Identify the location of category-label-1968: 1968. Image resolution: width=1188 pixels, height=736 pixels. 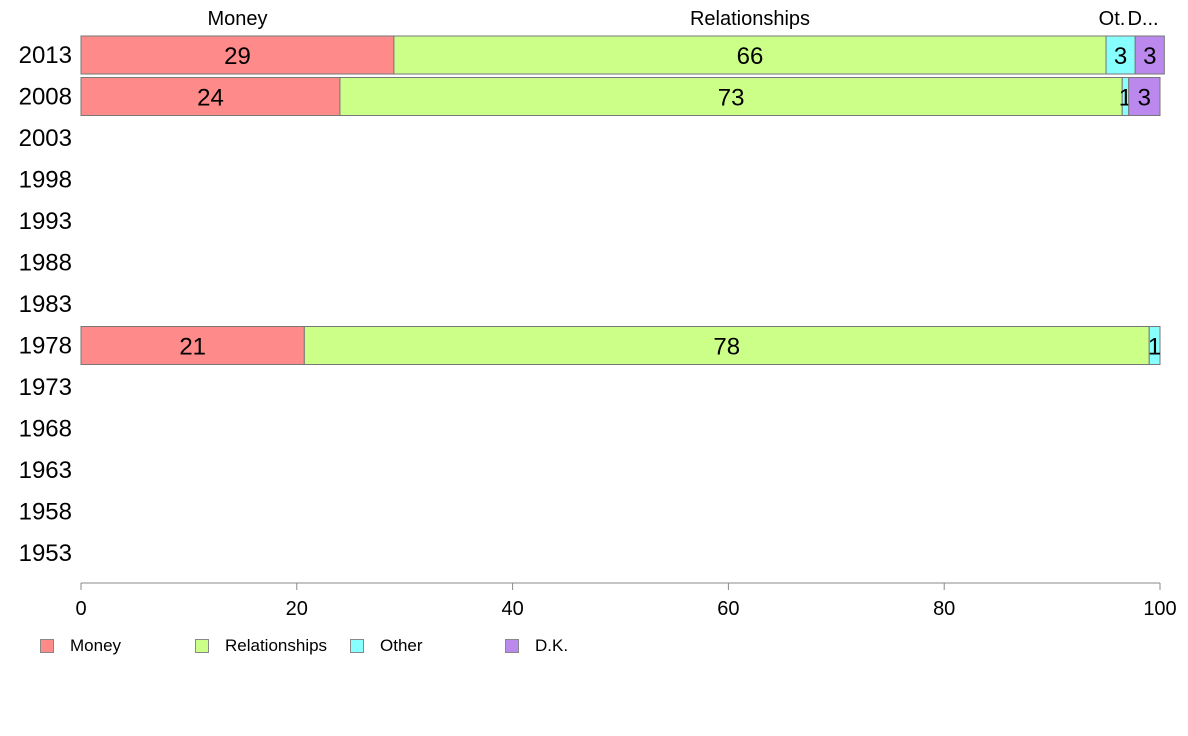
(45, 429).